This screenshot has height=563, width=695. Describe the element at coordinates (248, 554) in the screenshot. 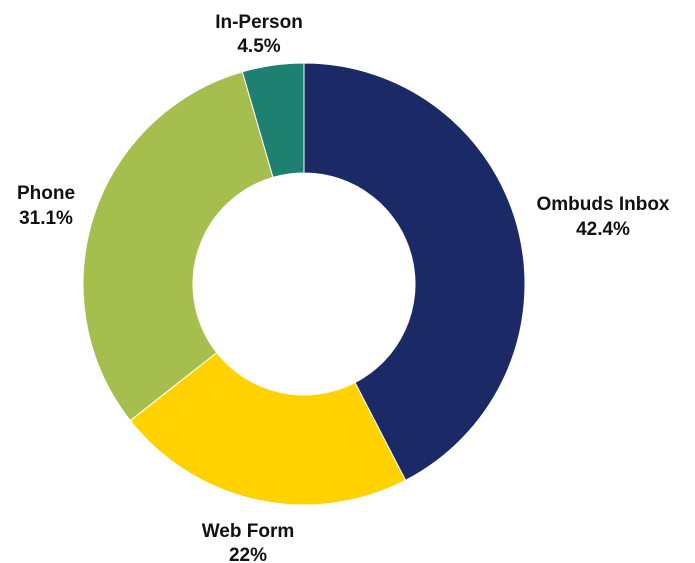

I see `slice-value-label-1: 22%` at that location.